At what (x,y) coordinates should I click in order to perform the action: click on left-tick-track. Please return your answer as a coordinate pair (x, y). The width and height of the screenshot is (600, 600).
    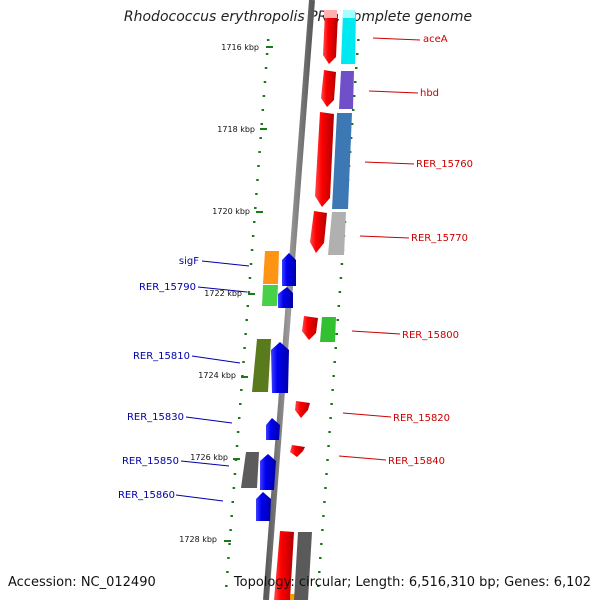
    Looking at the image, I should click on (247, 313).